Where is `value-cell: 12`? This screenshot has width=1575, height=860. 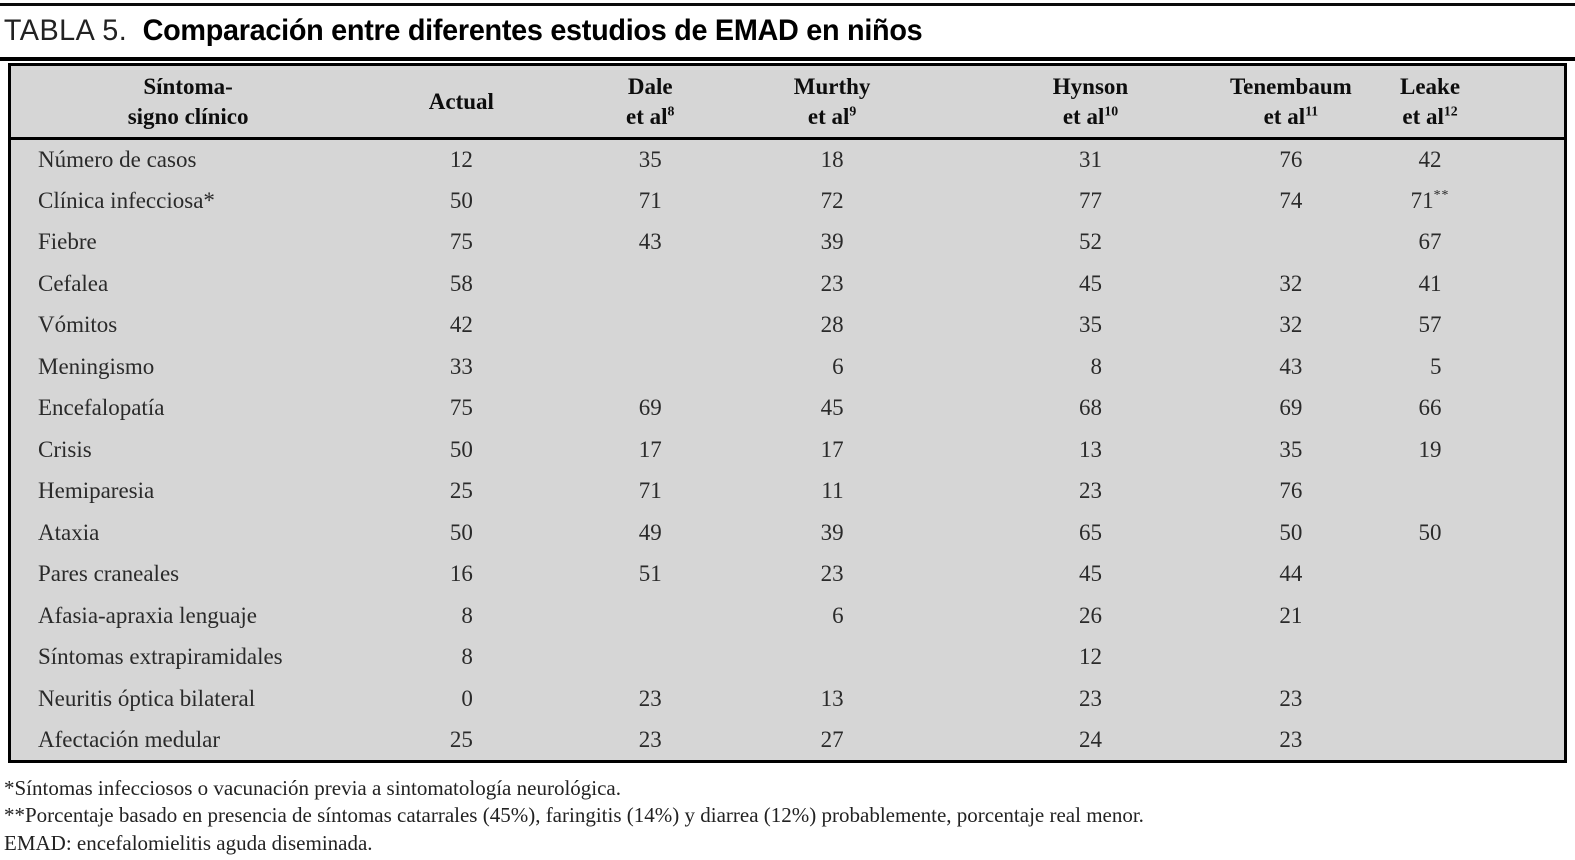
value-cell: 12 is located at coordinates (461, 159).